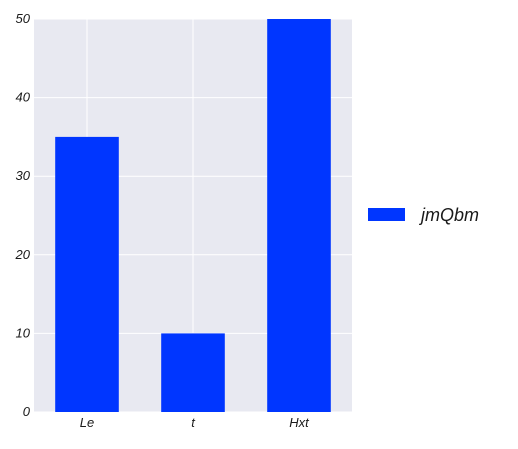 The width and height of the screenshot is (518, 449). What do you see at coordinates (23, 332) in the screenshot?
I see `y-tick-label: 10` at bounding box center [23, 332].